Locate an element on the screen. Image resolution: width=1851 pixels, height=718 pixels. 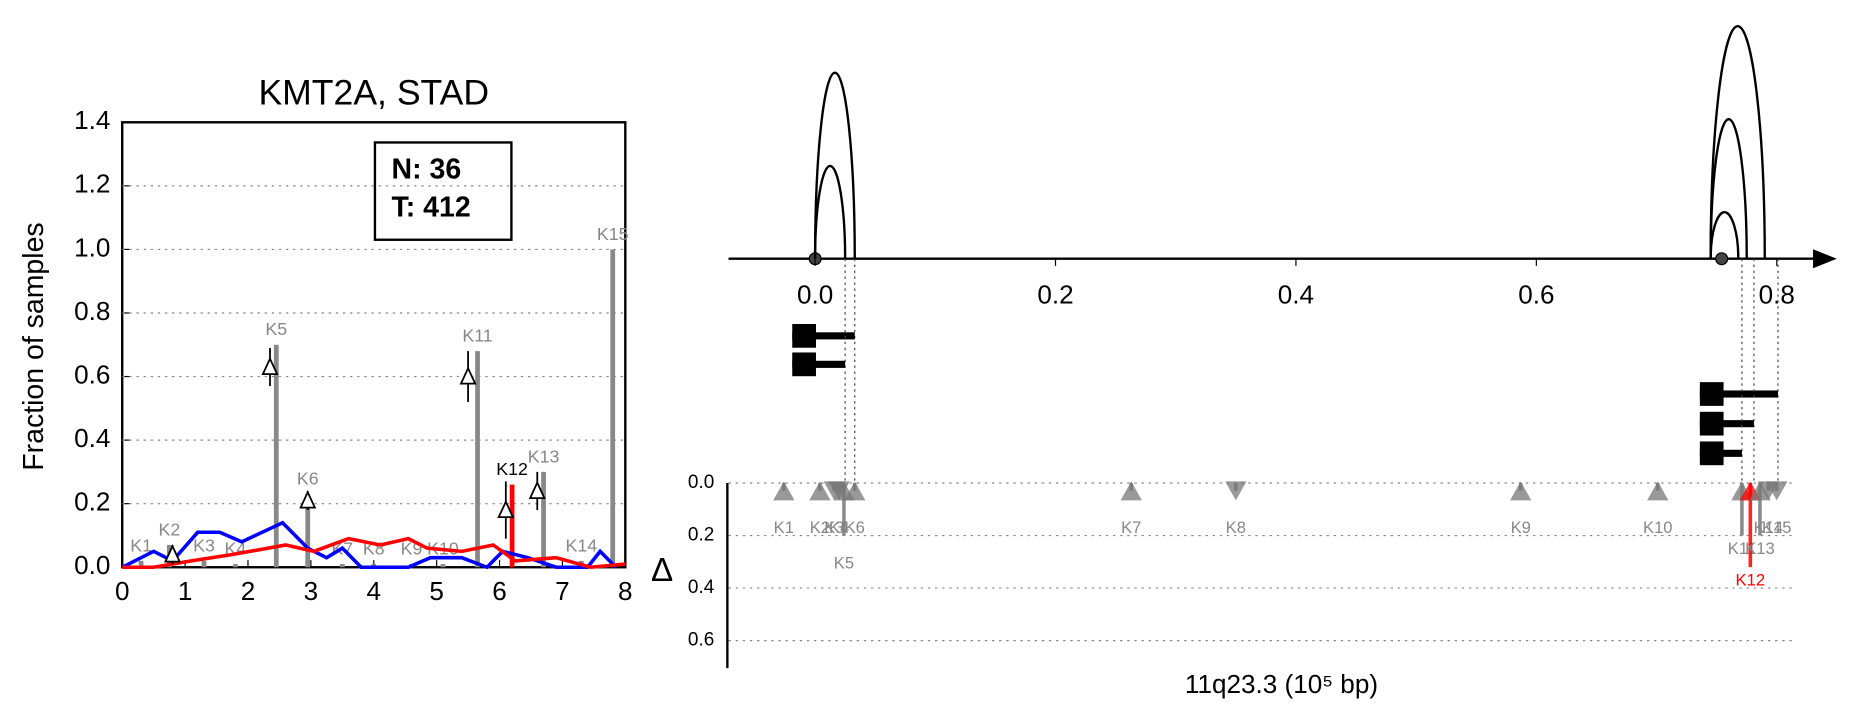
x-tick-label: 0.8 is located at coordinates (1777, 295).